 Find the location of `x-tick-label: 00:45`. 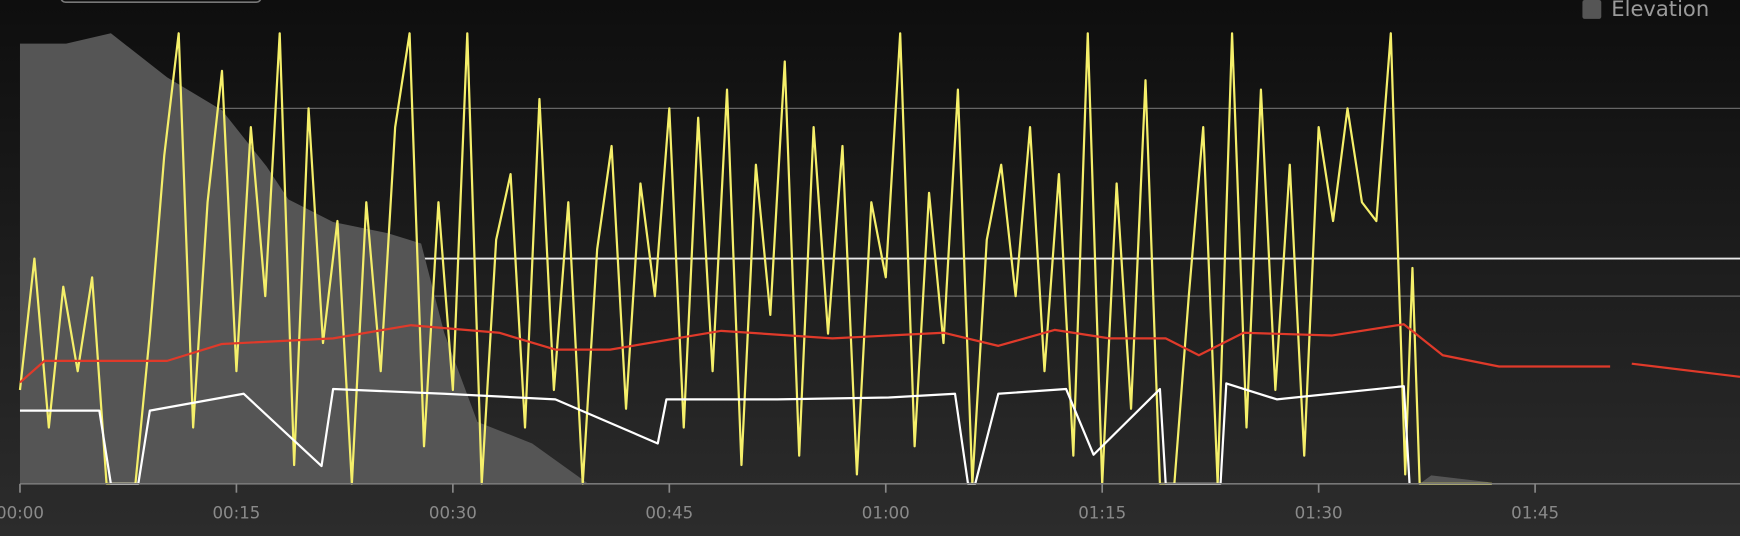

x-tick-label: 00:45 is located at coordinates (669, 512).